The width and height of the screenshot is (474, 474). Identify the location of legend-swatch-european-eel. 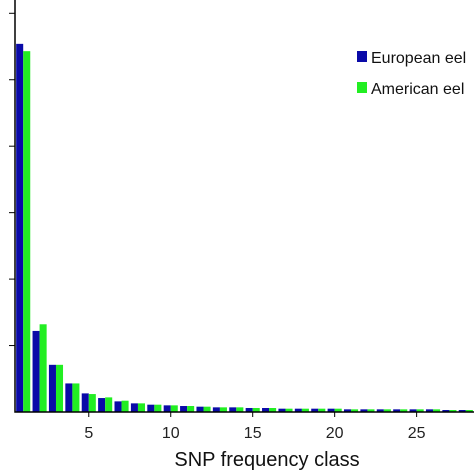
(362, 56).